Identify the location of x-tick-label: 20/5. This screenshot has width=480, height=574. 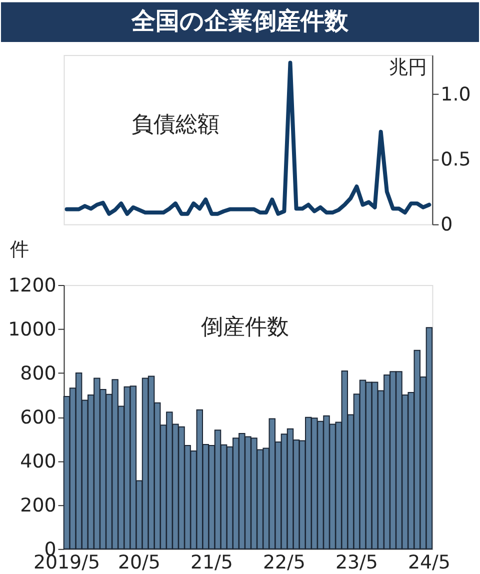
(139, 562).